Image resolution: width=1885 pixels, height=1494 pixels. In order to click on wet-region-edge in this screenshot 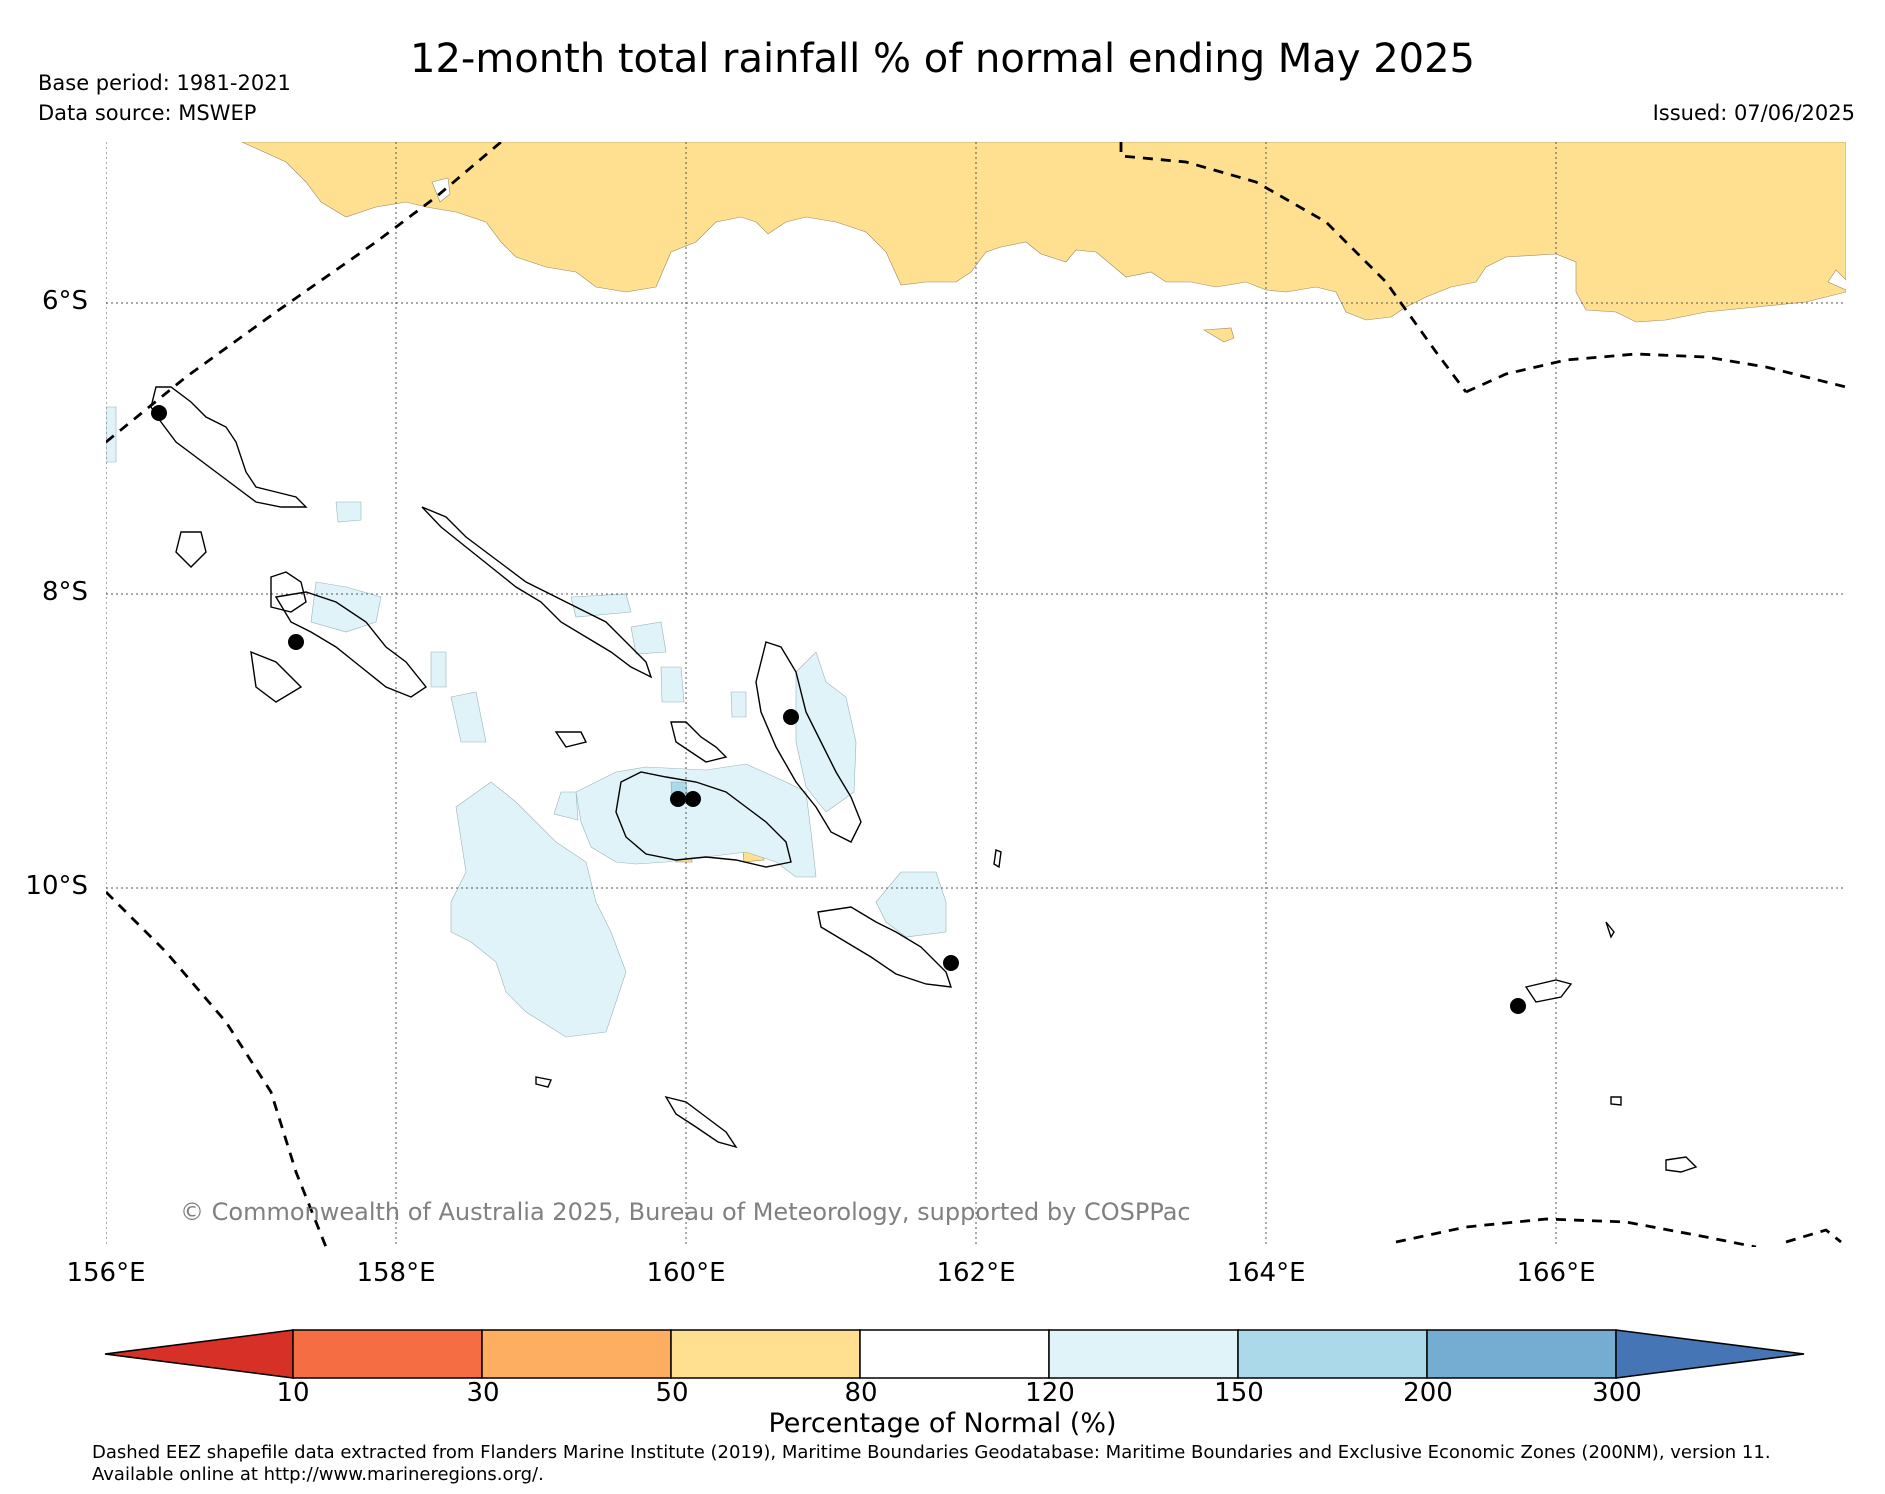, I will do `click(111, 434)`.